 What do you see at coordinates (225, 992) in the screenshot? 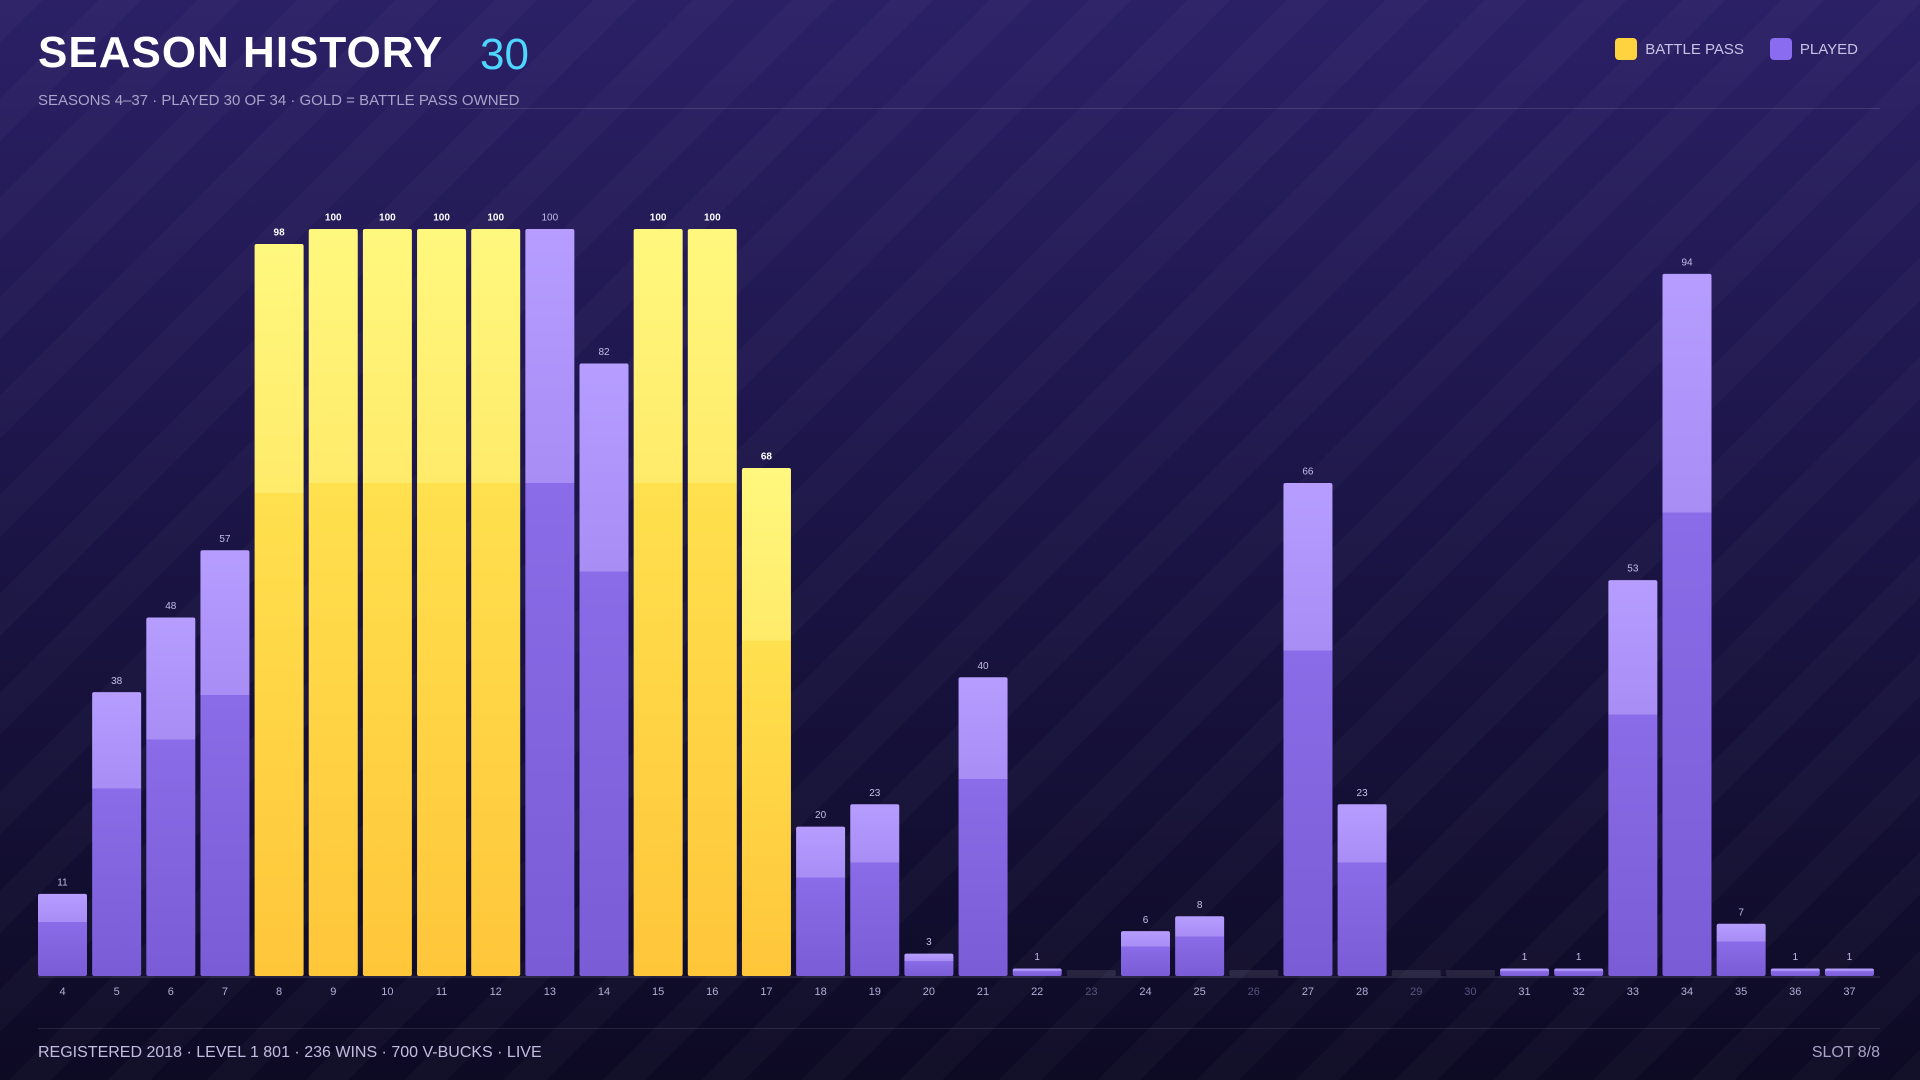
I see `x-tick-label: 7` at bounding box center [225, 992].